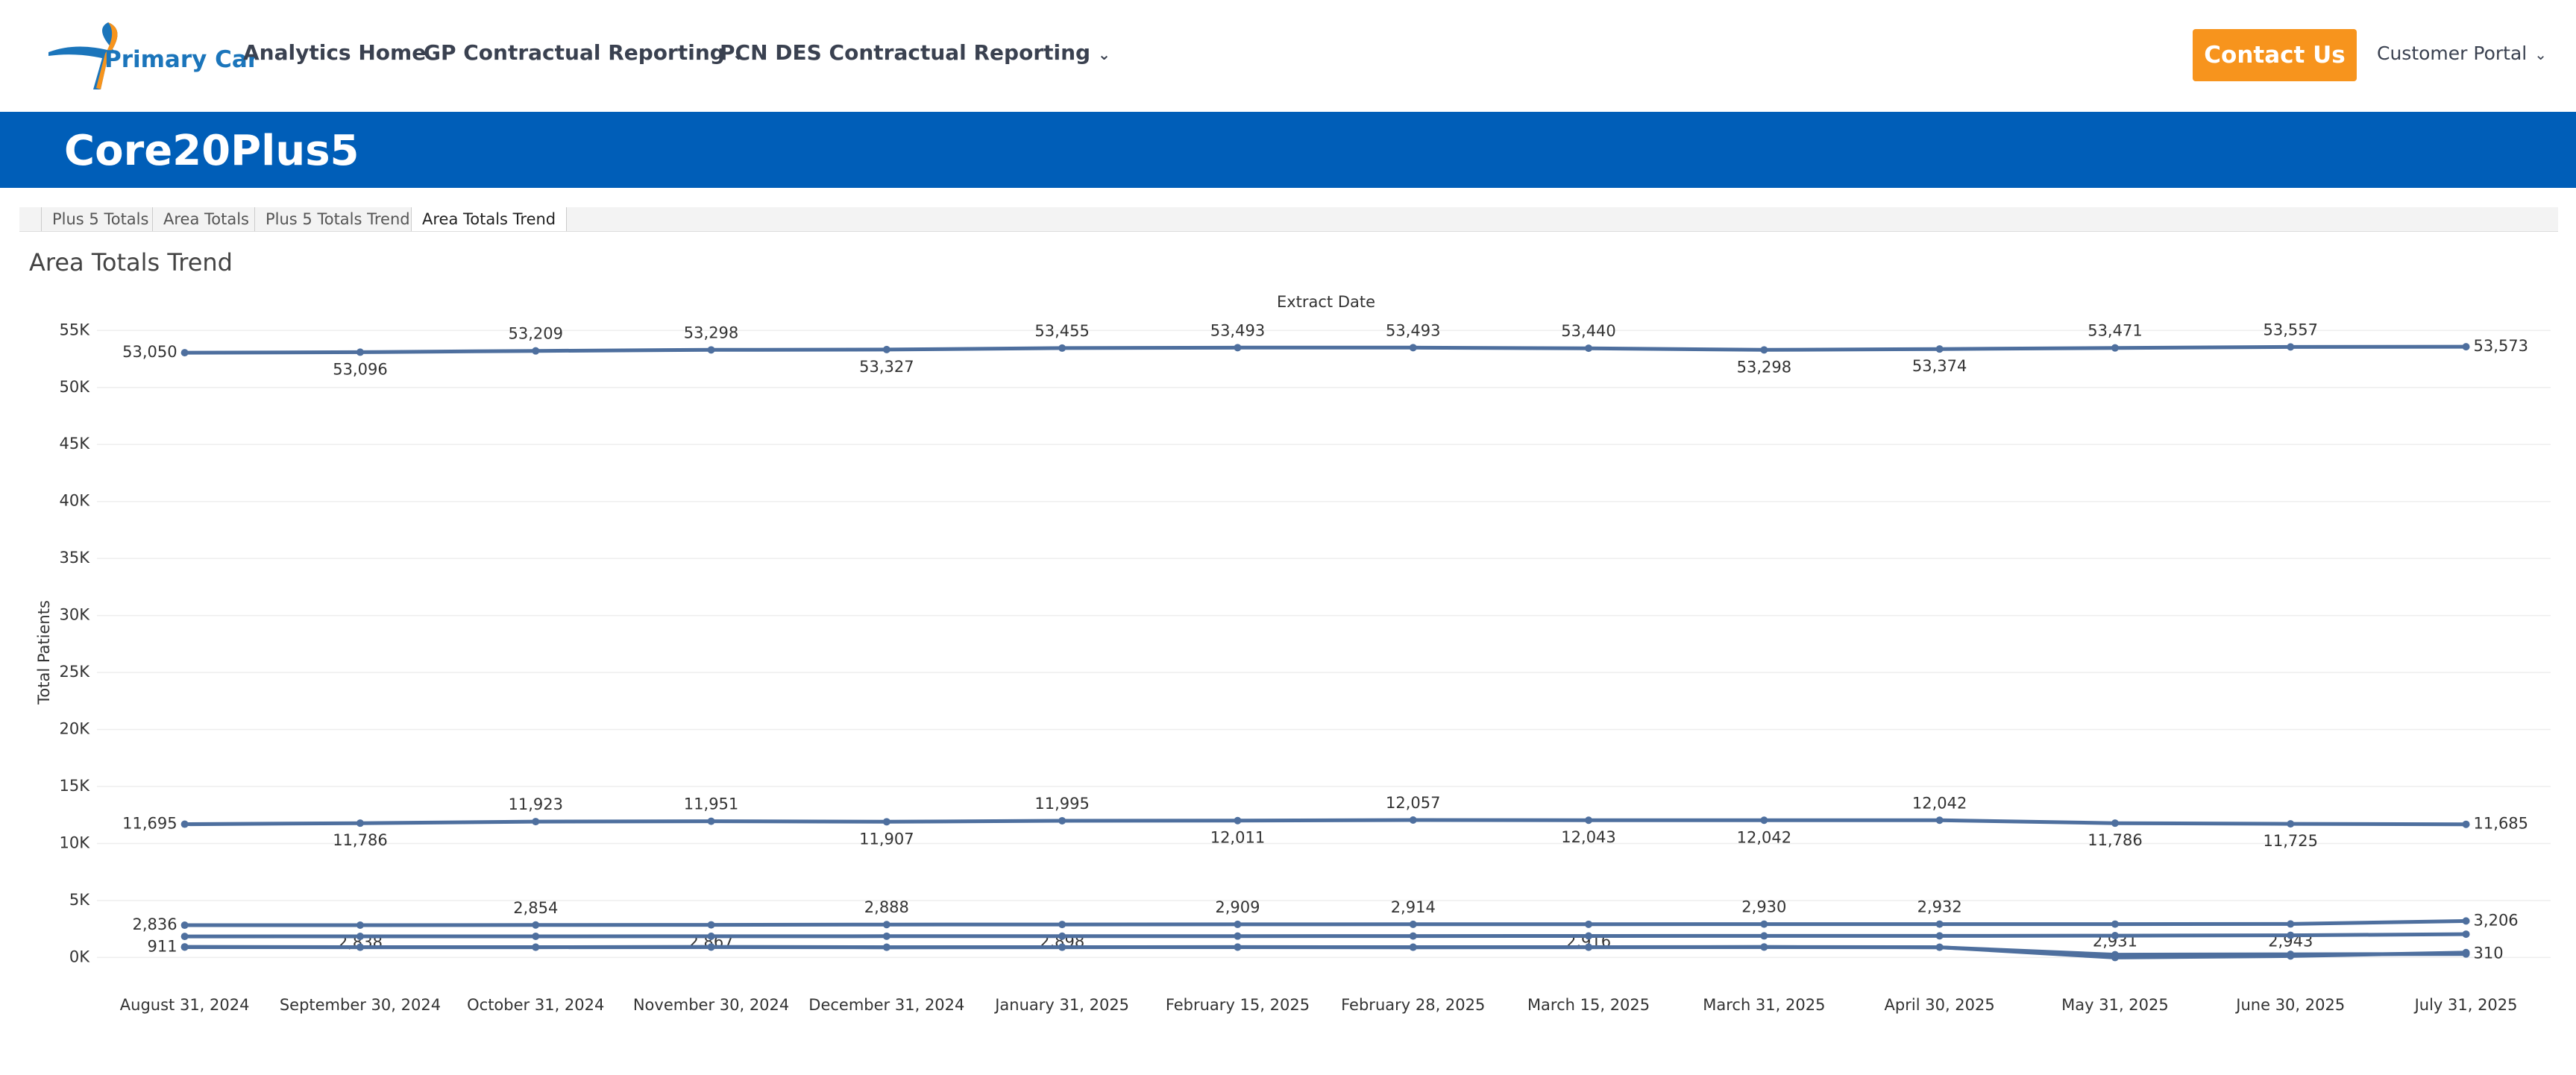 Image resolution: width=2576 pixels, height=1075 pixels. I want to click on tab: Plus 5 Totals, so click(100, 219).